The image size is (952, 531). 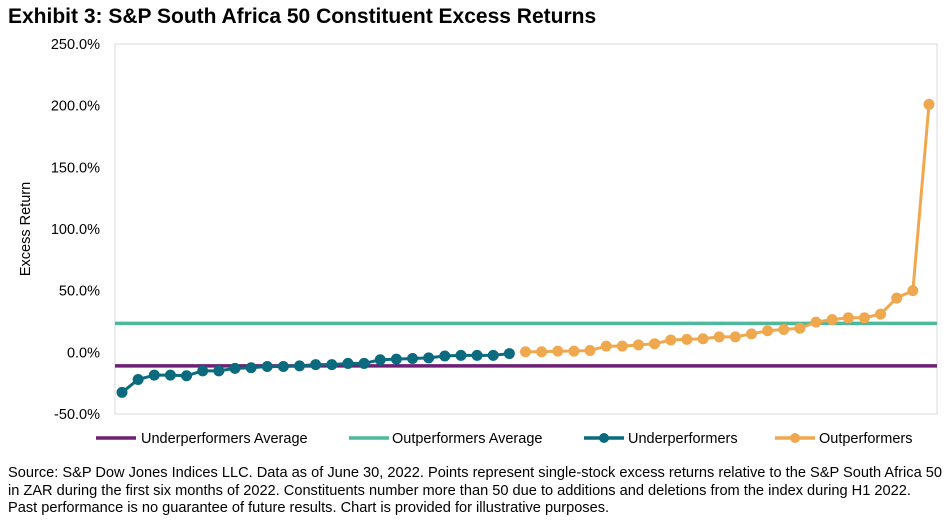 I want to click on legend-underperformers-average: Underperformers Average, so click(x=202, y=439).